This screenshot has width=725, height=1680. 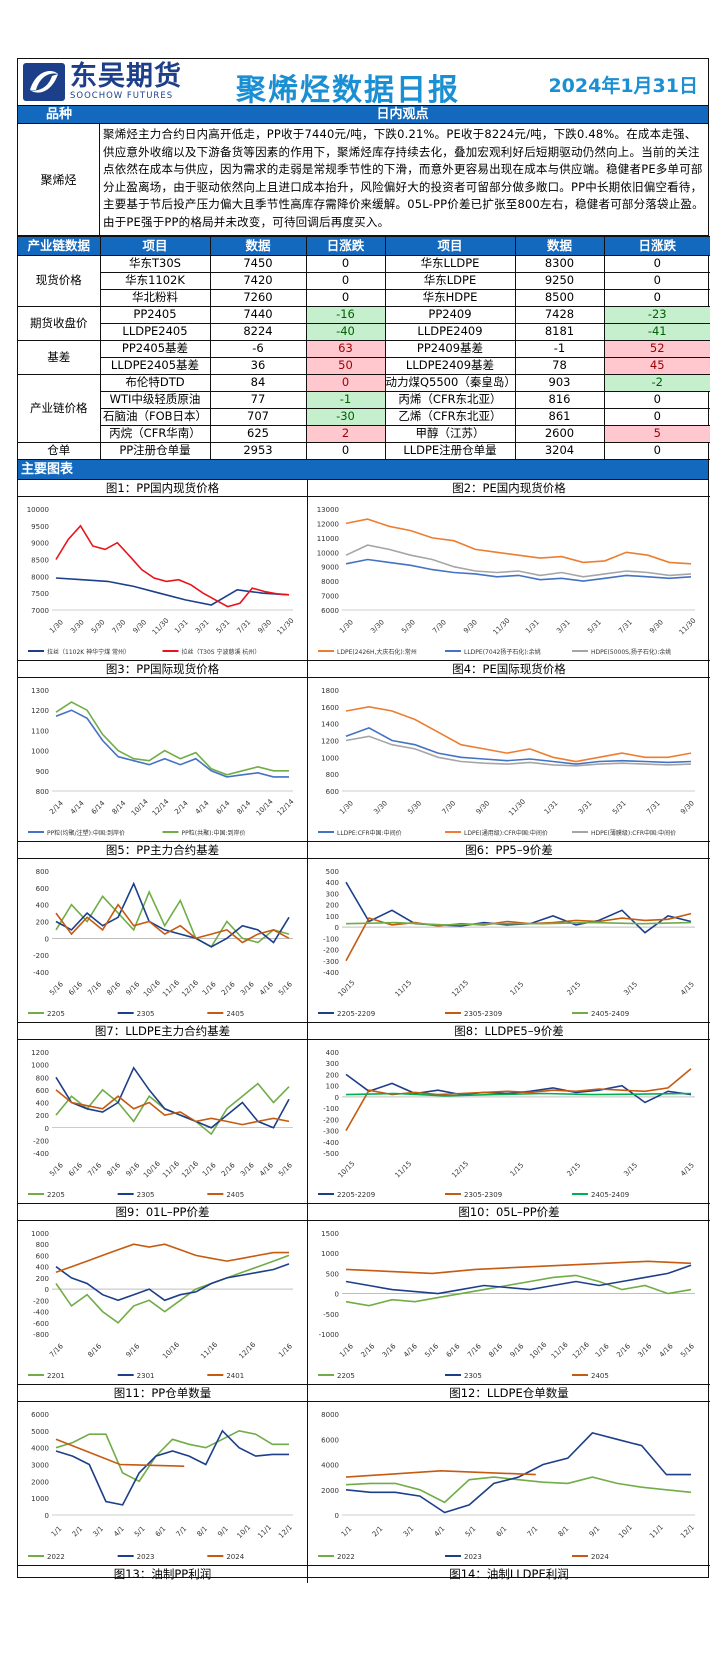 What do you see at coordinates (402, 114) in the screenshot?
I see `intraday-view-header: 日内观点` at bounding box center [402, 114].